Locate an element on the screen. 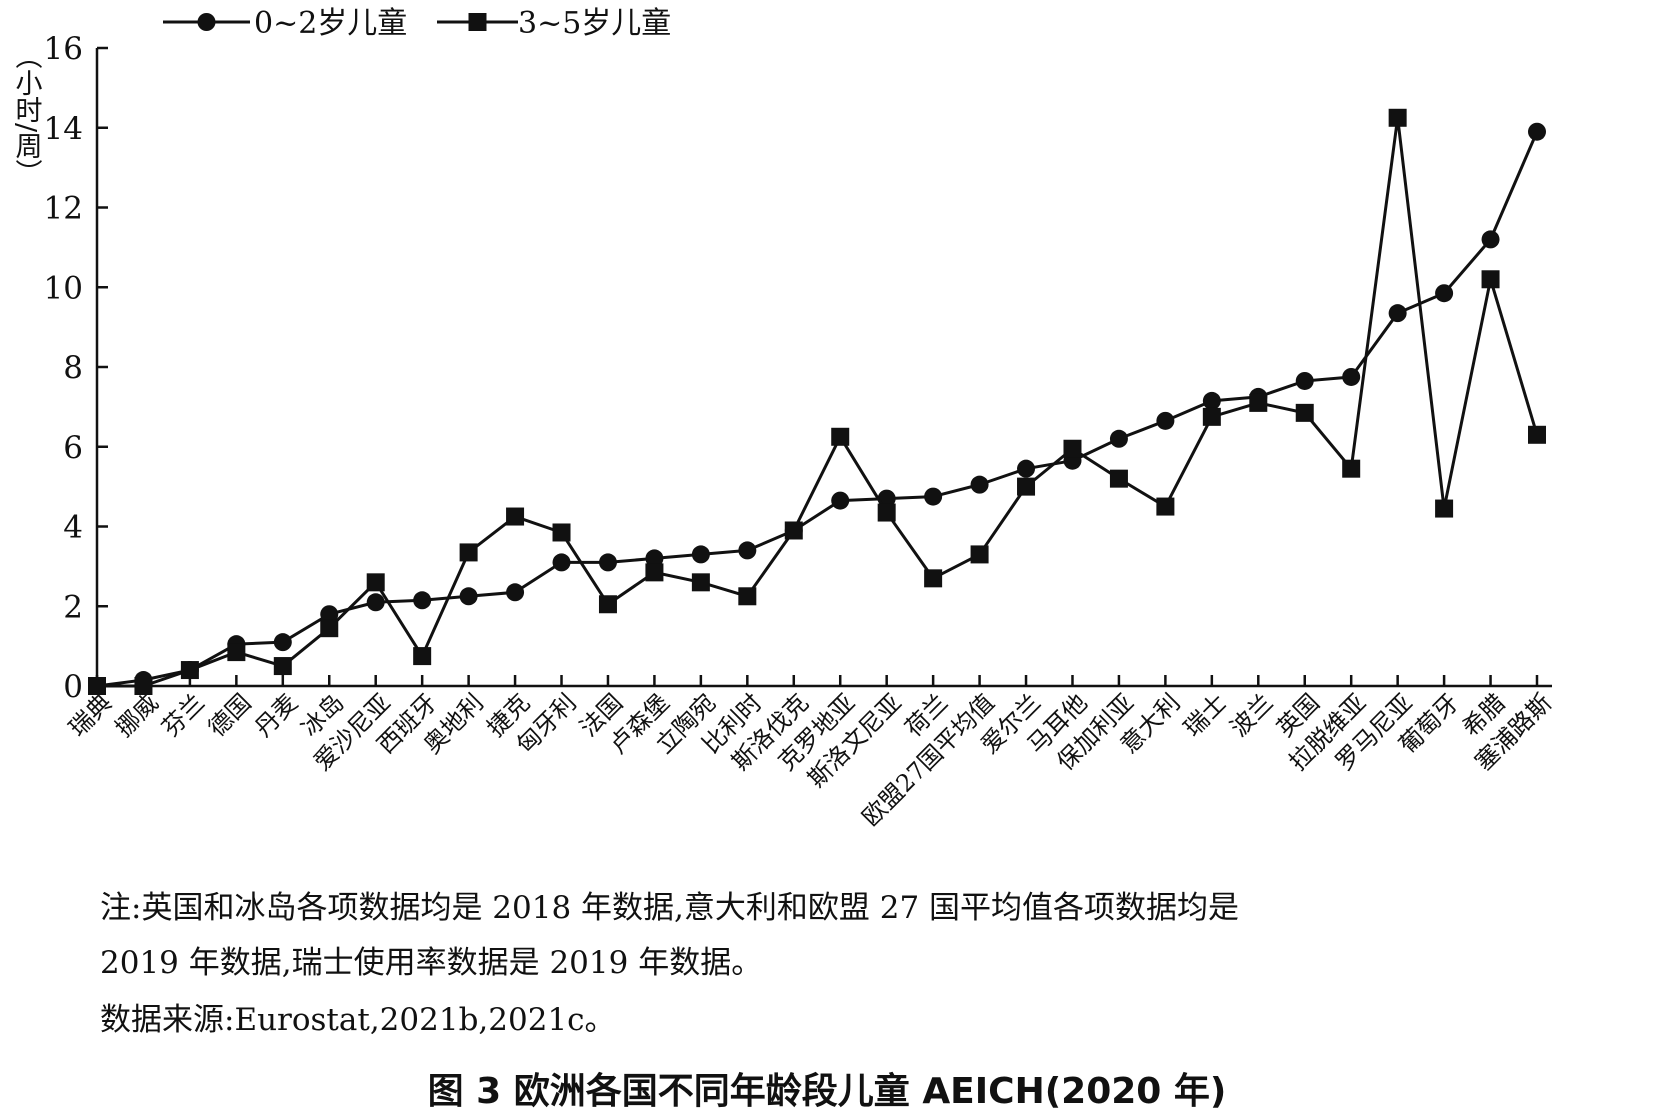 The image size is (1654, 1114). legend-marker-square is located at coordinates (477, 22).